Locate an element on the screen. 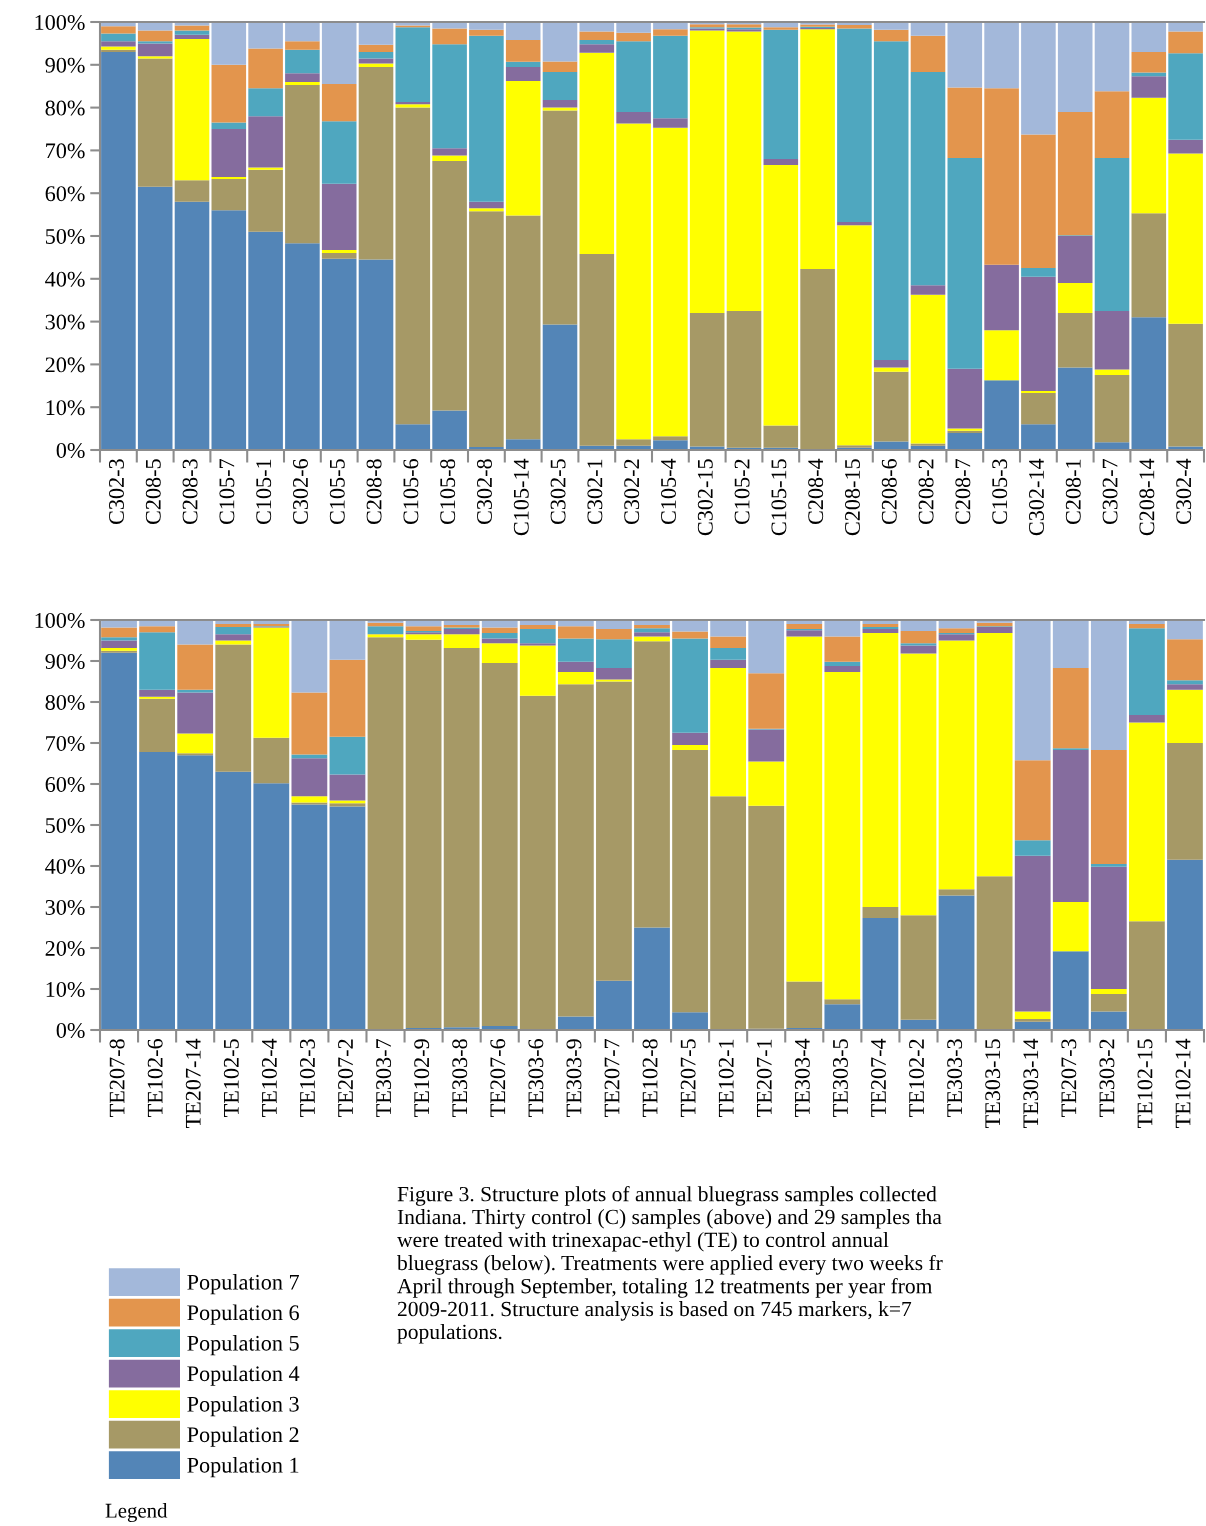  legend-title: Legend is located at coordinates (136, 1512).